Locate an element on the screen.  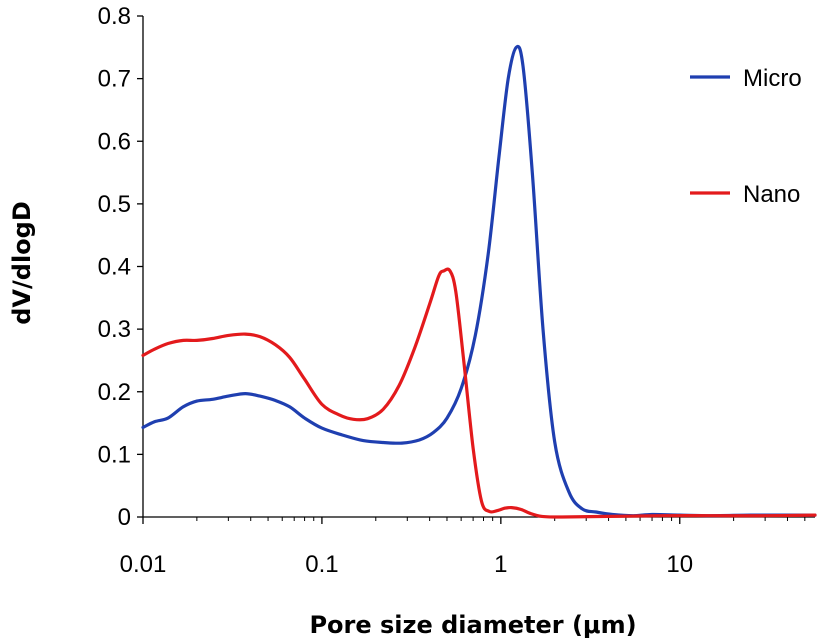
legend-label-nano: Nano is located at coordinates (771, 194).